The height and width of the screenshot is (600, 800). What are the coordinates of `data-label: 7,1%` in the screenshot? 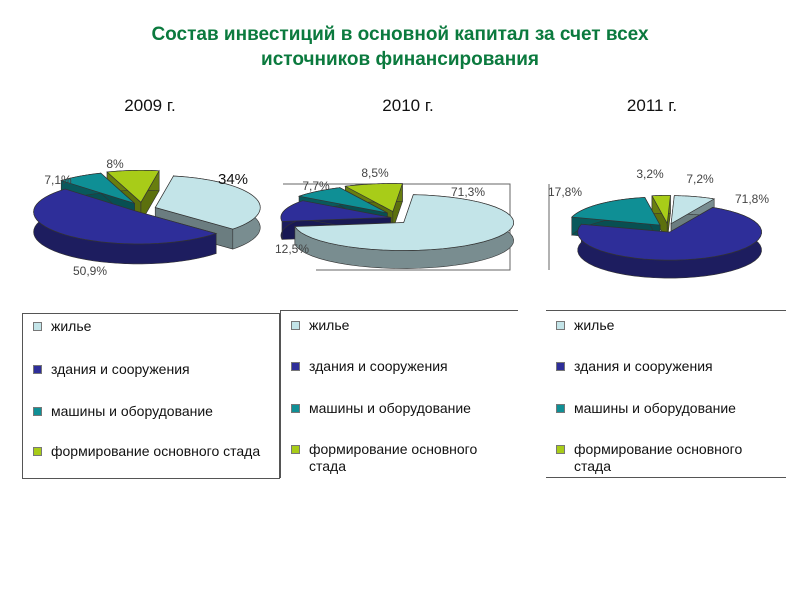 It's located at (58, 180).